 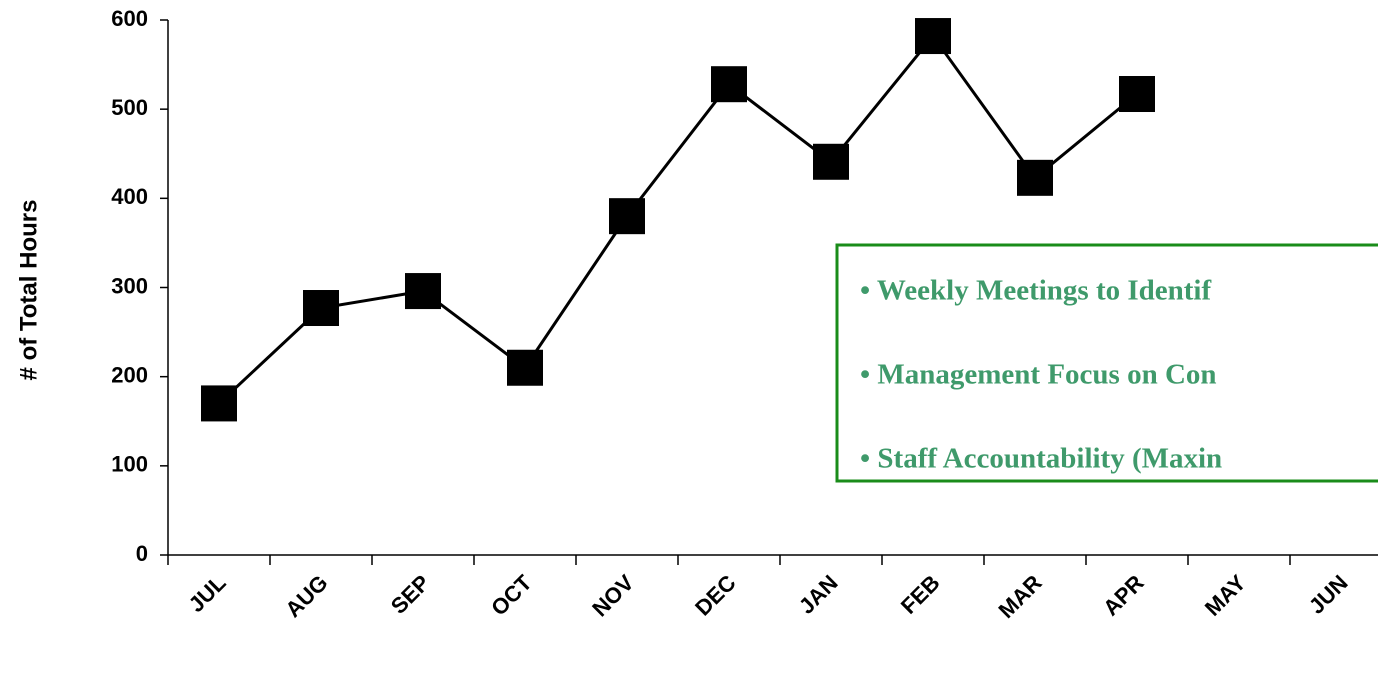 I want to click on y-tick-label: 600, so click(x=129, y=18).